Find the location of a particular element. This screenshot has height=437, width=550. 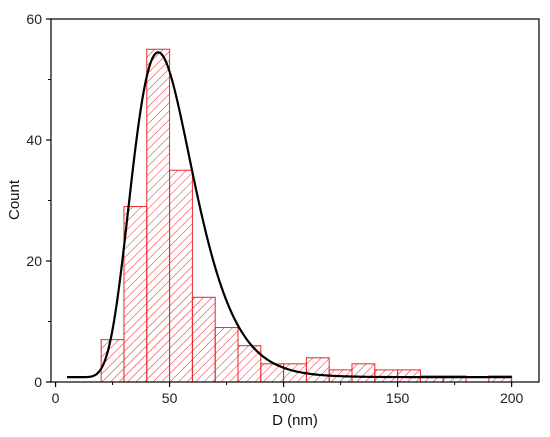

y-tick-label-60: 60 is located at coordinates (34, 19).